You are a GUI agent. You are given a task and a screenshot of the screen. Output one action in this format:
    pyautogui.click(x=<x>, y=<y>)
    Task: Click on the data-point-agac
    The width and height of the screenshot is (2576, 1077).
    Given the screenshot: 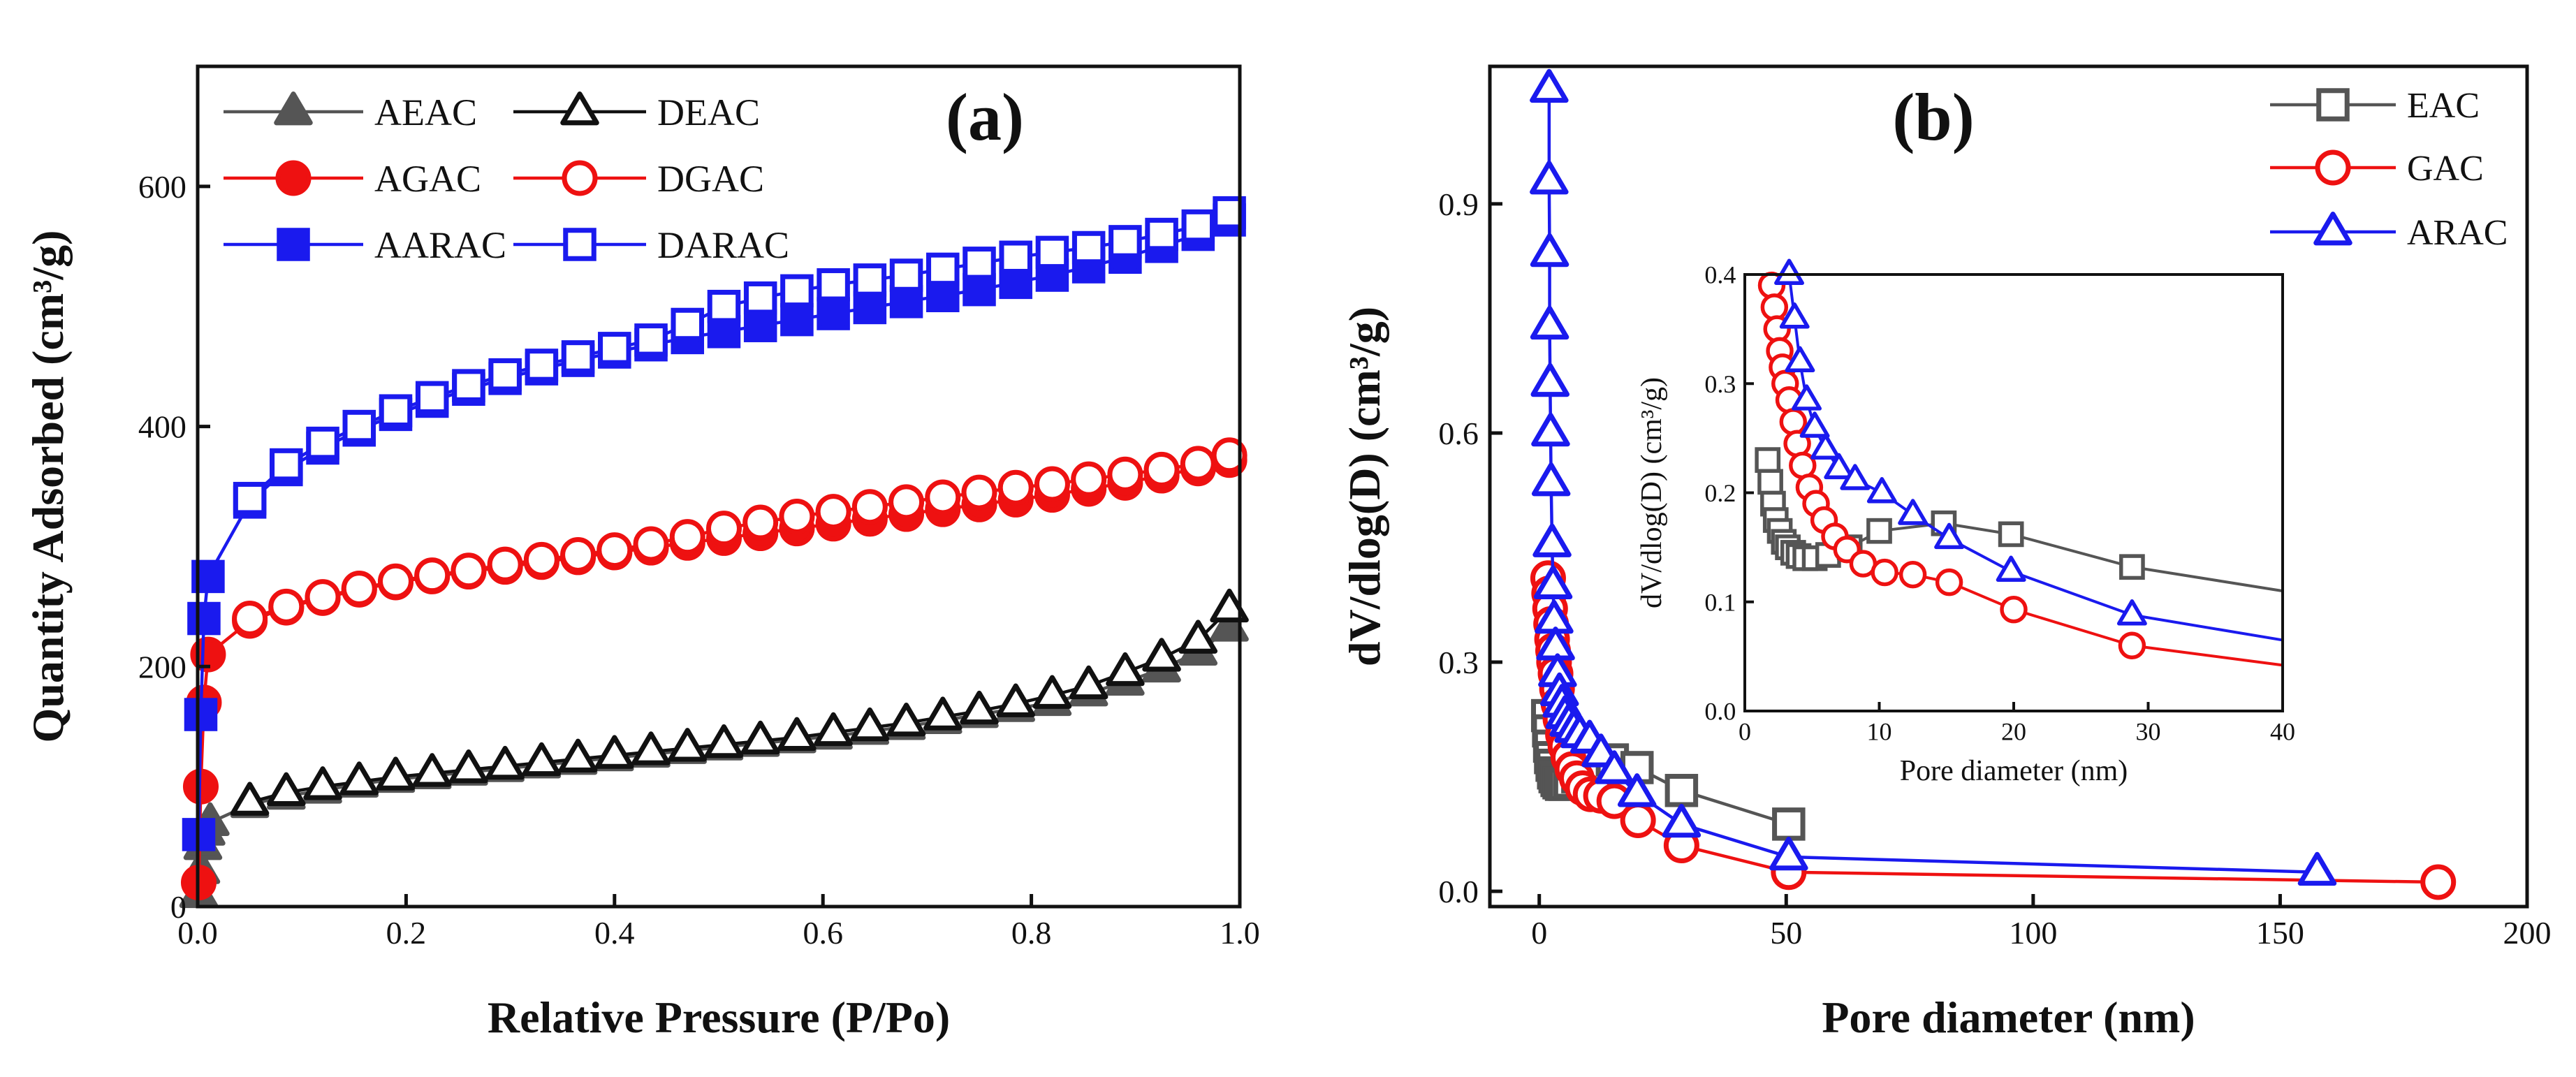 What is the action you would take?
    pyautogui.click(x=208, y=654)
    